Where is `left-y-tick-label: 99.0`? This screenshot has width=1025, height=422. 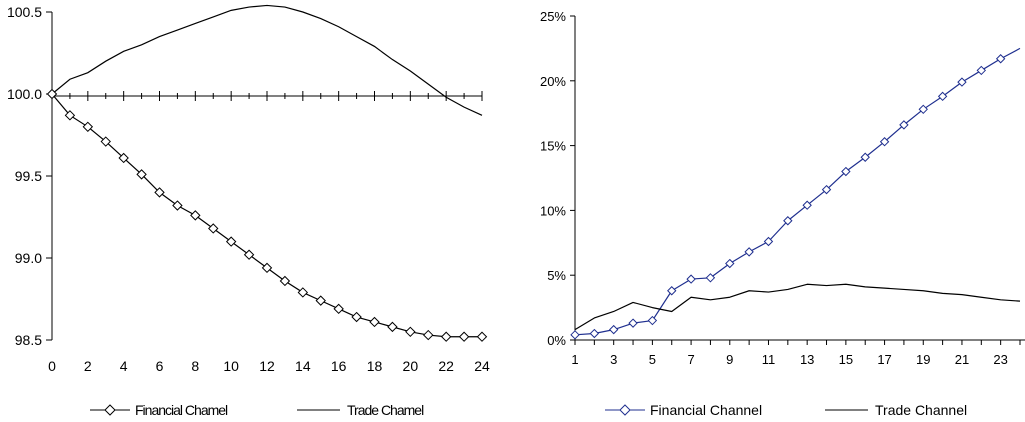 left-y-tick-label: 99.0 is located at coordinates (28, 258).